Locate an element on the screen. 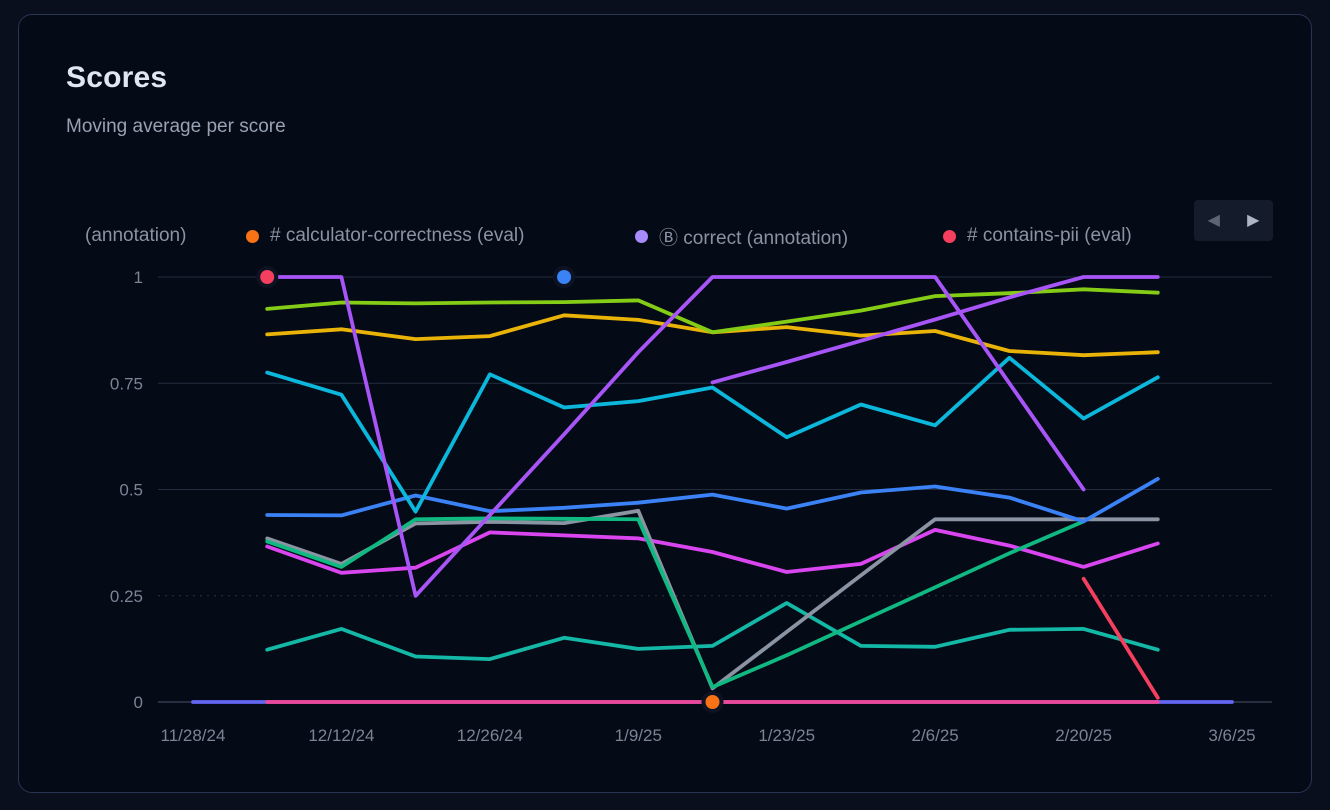 This screenshot has height=810, width=1330. blue-point-marker is located at coordinates (564, 277).